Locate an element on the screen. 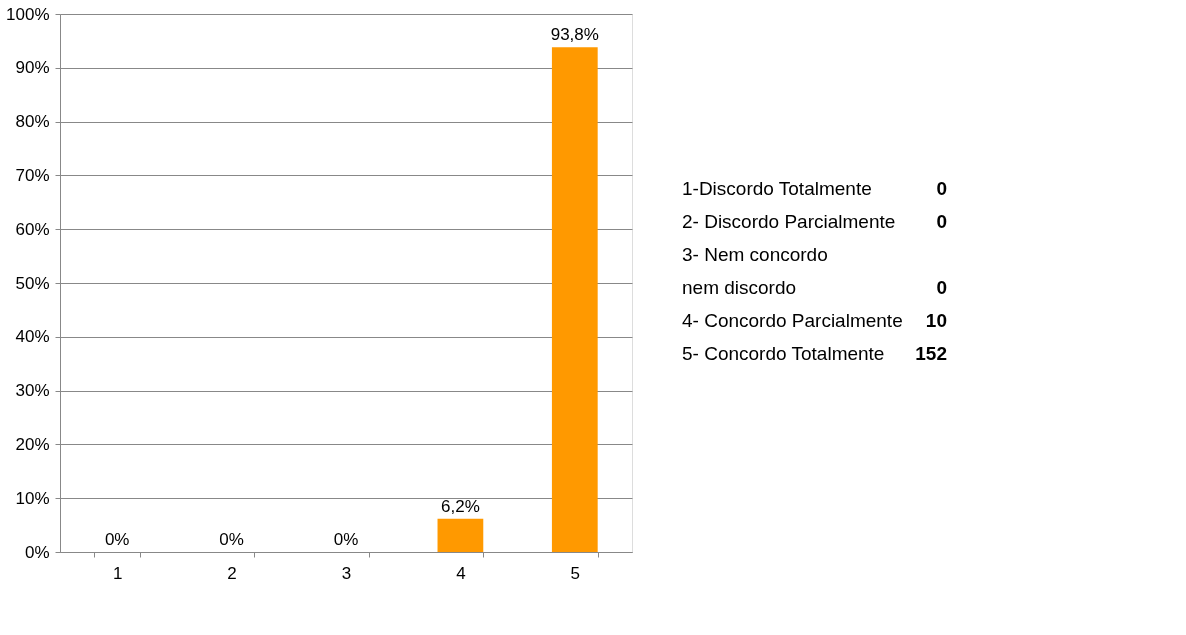 The image size is (1186, 635). text: 3- Nem concordo nem discordo is located at coordinates (755, 271).